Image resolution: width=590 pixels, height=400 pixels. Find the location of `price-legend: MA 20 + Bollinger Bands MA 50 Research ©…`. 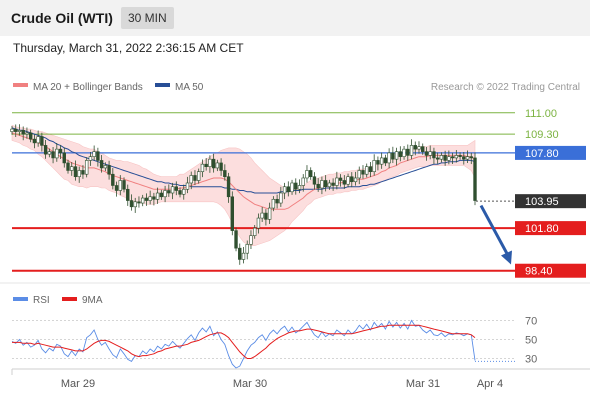

price-legend: MA 20 + Bollinger Bands MA 50 Research ©… is located at coordinates (296, 87).